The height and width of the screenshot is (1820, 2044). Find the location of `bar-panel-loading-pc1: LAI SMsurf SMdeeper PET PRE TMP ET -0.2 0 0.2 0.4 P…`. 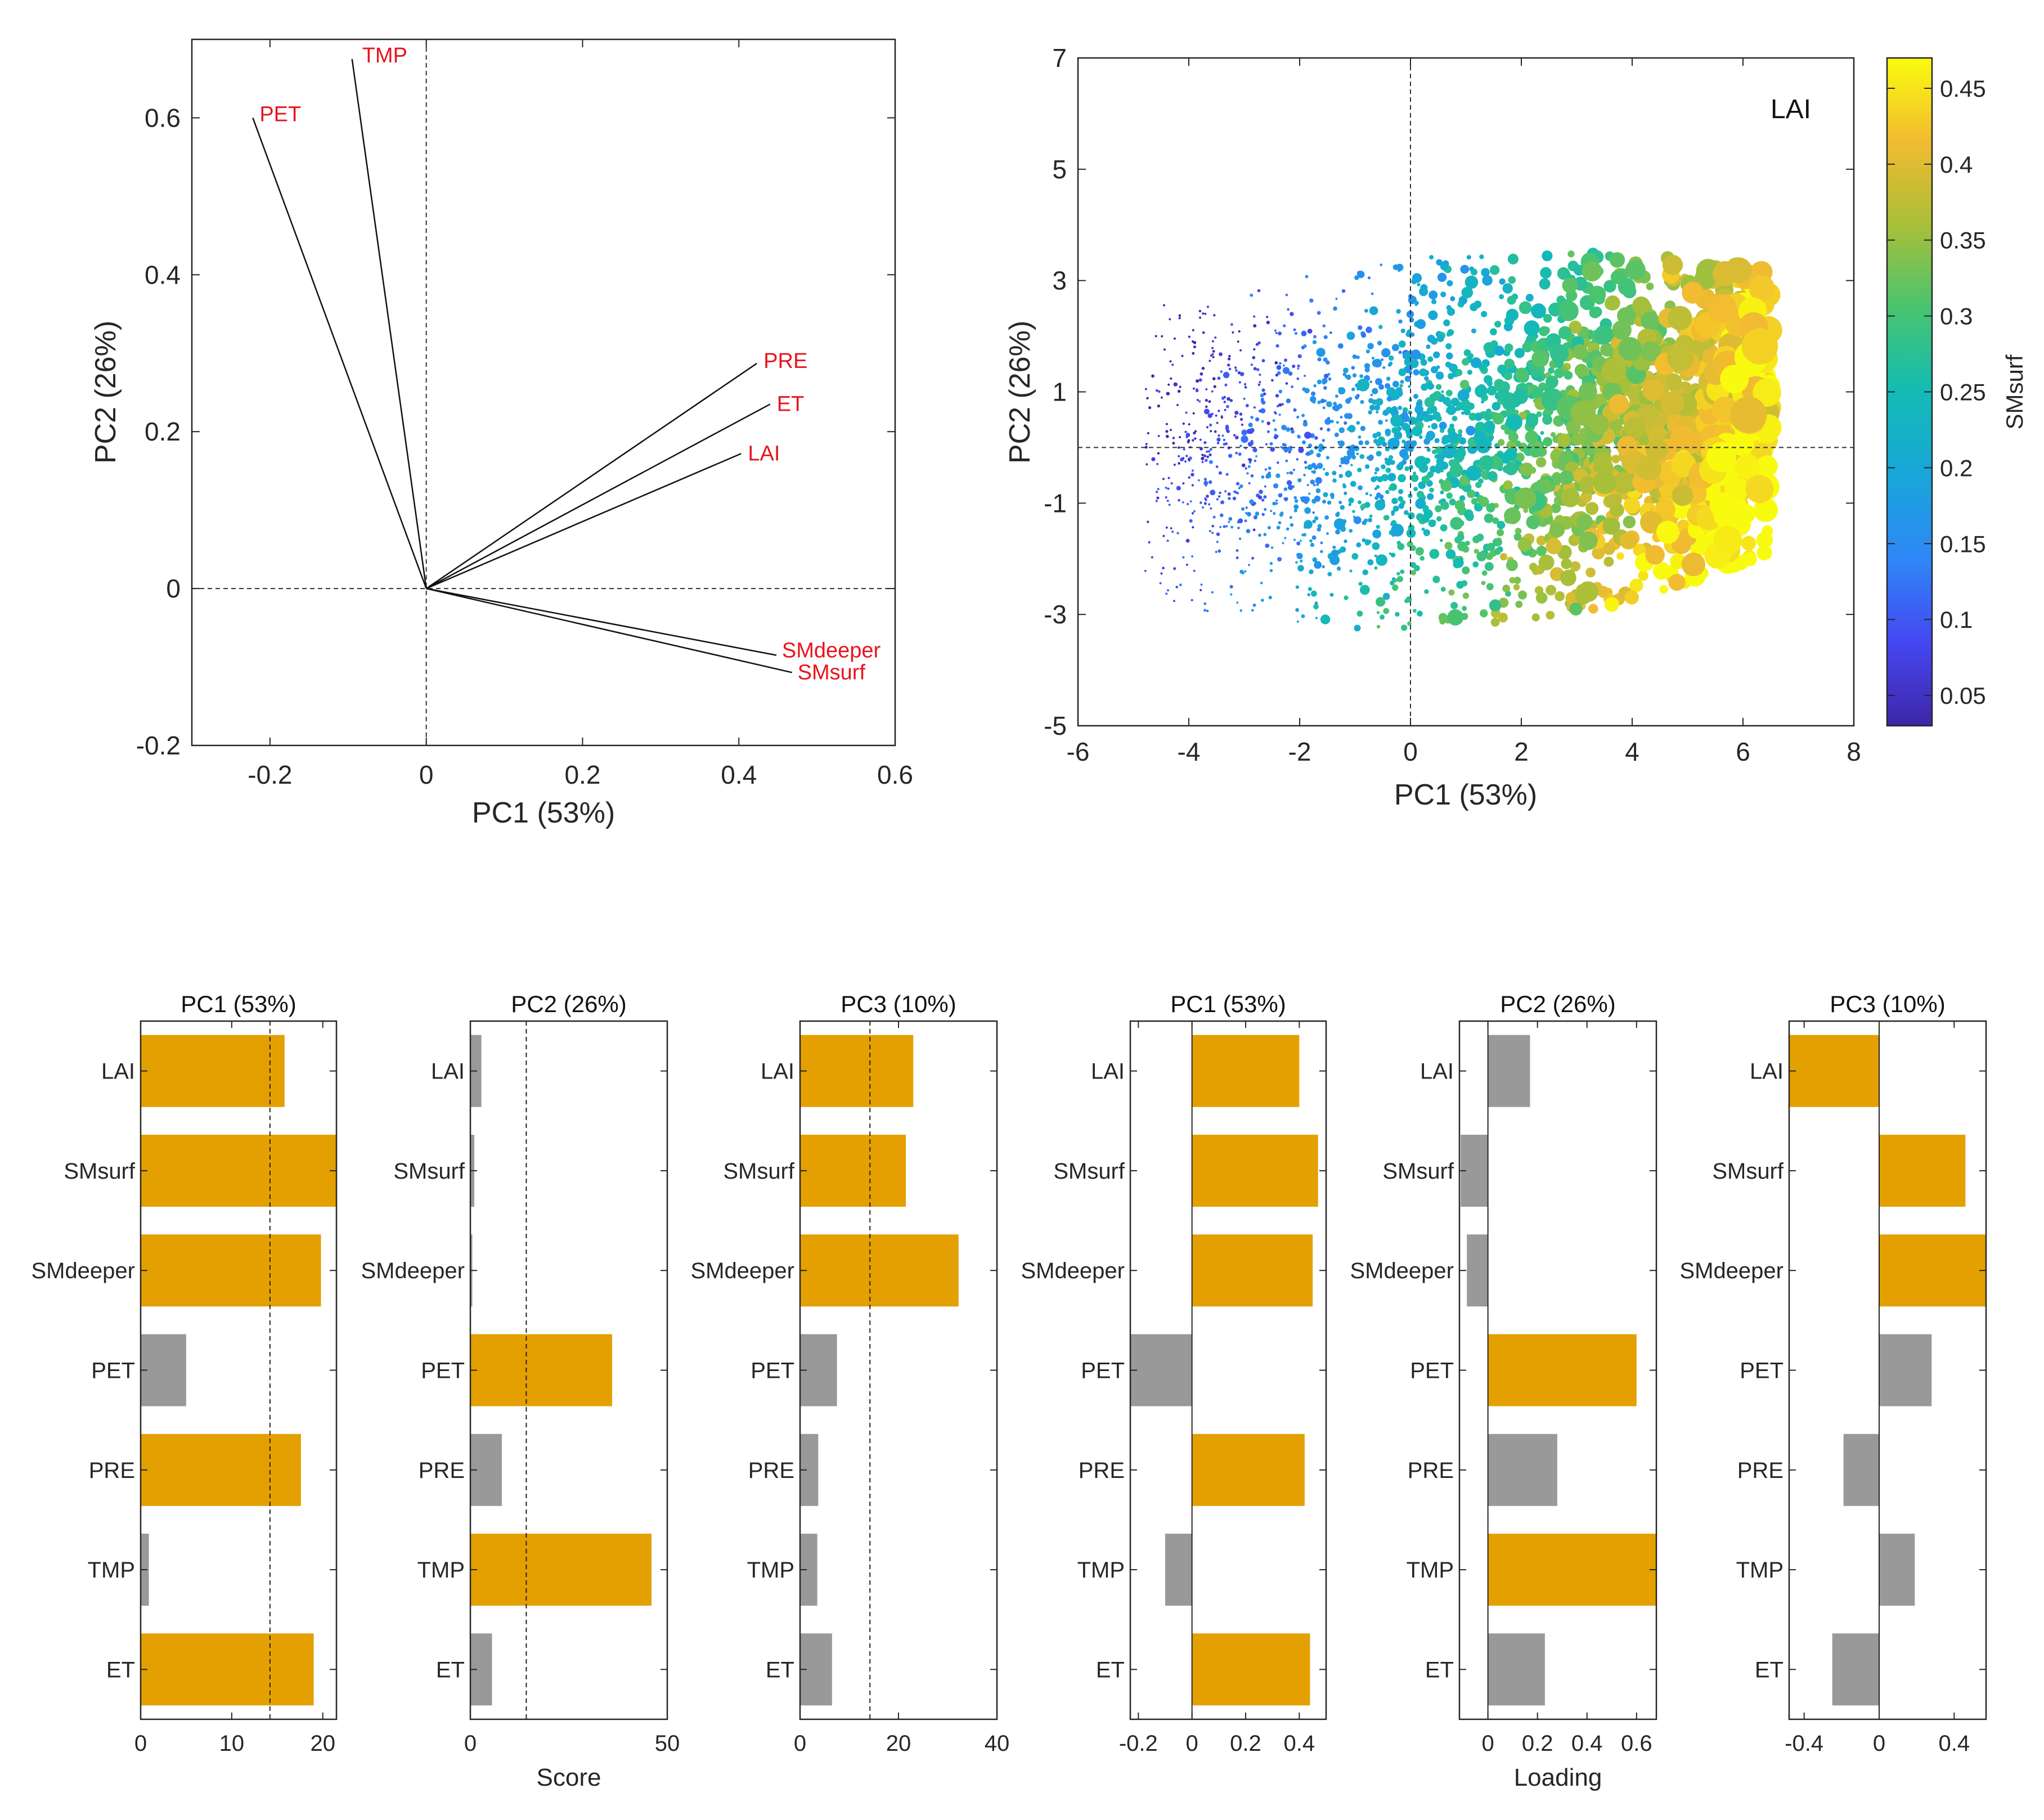

bar-panel-loading-pc1: LAI SMsurf SMdeeper PET PRE TMP ET -0.2 0 0.2 0.4 P… is located at coordinates (1174, 1373).